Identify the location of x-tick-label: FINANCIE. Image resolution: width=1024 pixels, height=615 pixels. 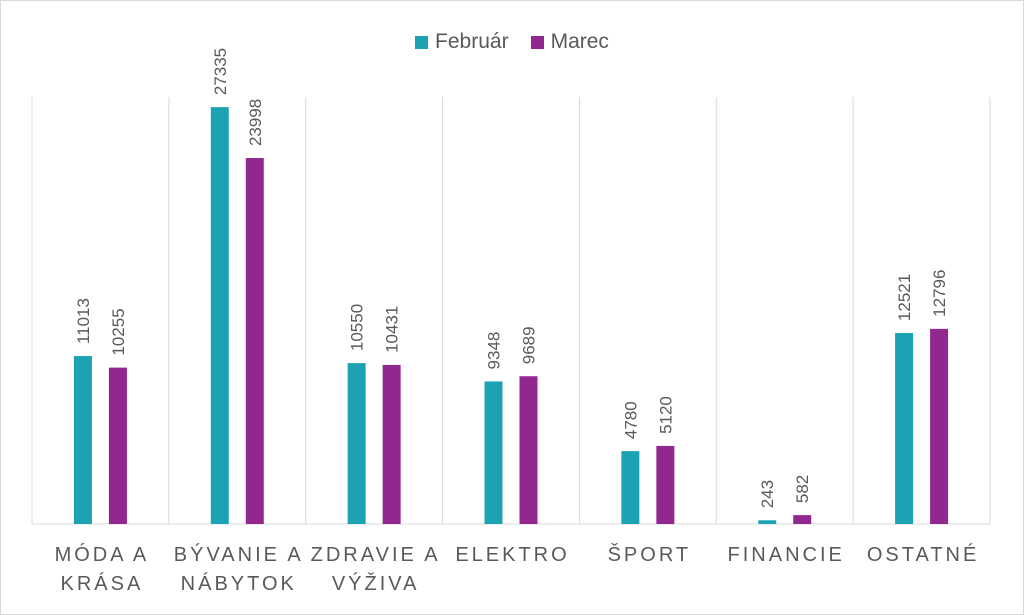
(786, 555).